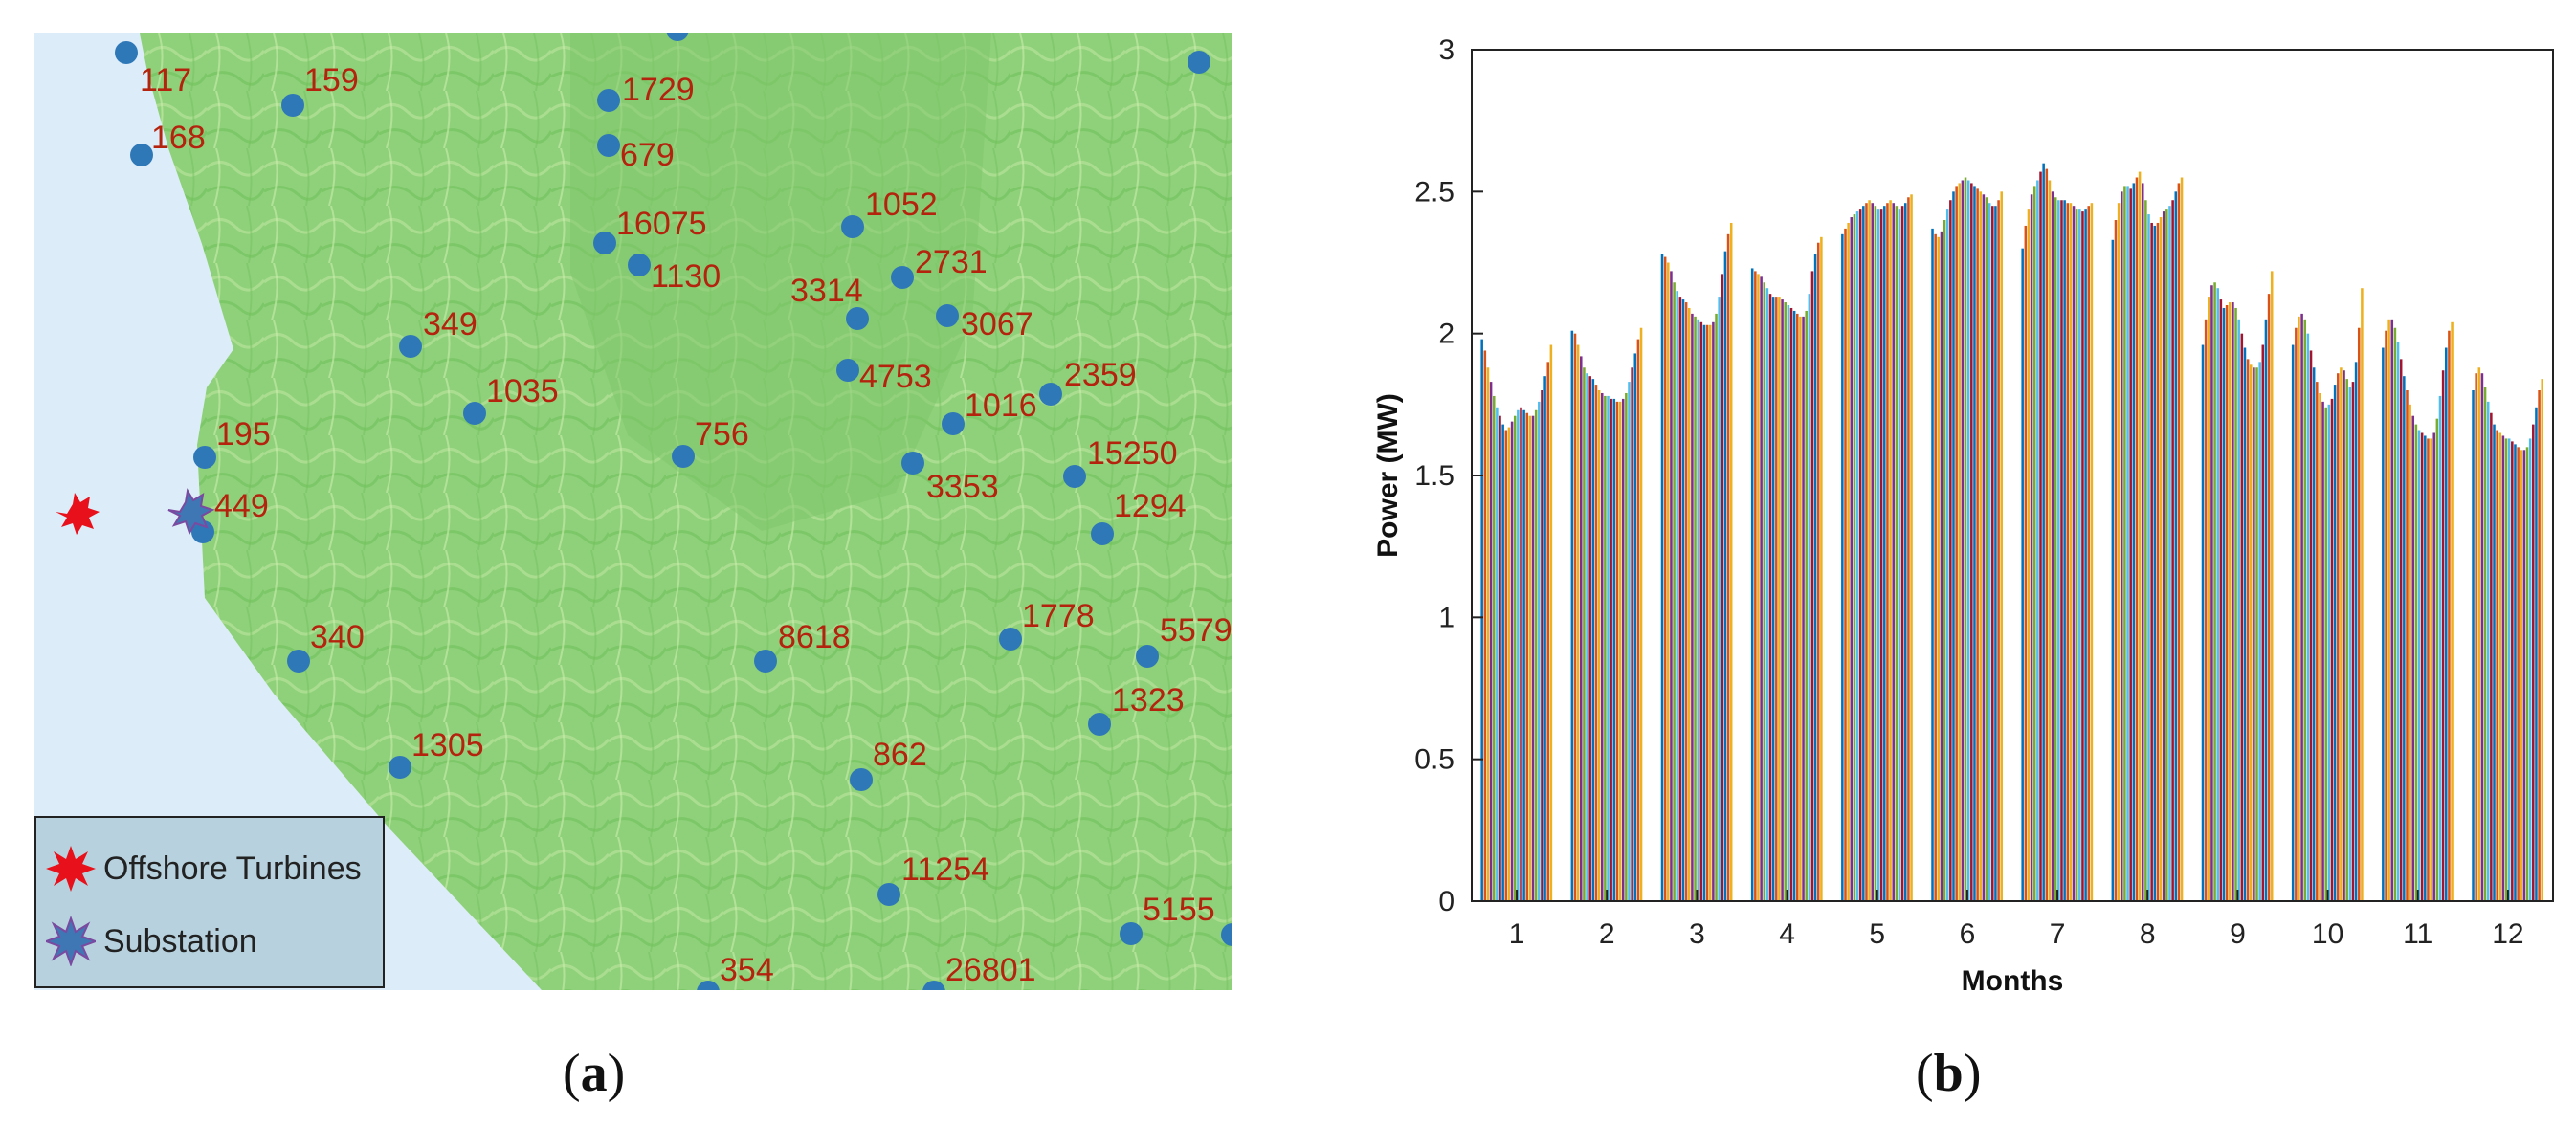 This screenshot has width=2576, height=1126. What do you see at coordinates (153, 70) in the screenshot?
I see `site-marker: 117` at bounding box center [153, 70].